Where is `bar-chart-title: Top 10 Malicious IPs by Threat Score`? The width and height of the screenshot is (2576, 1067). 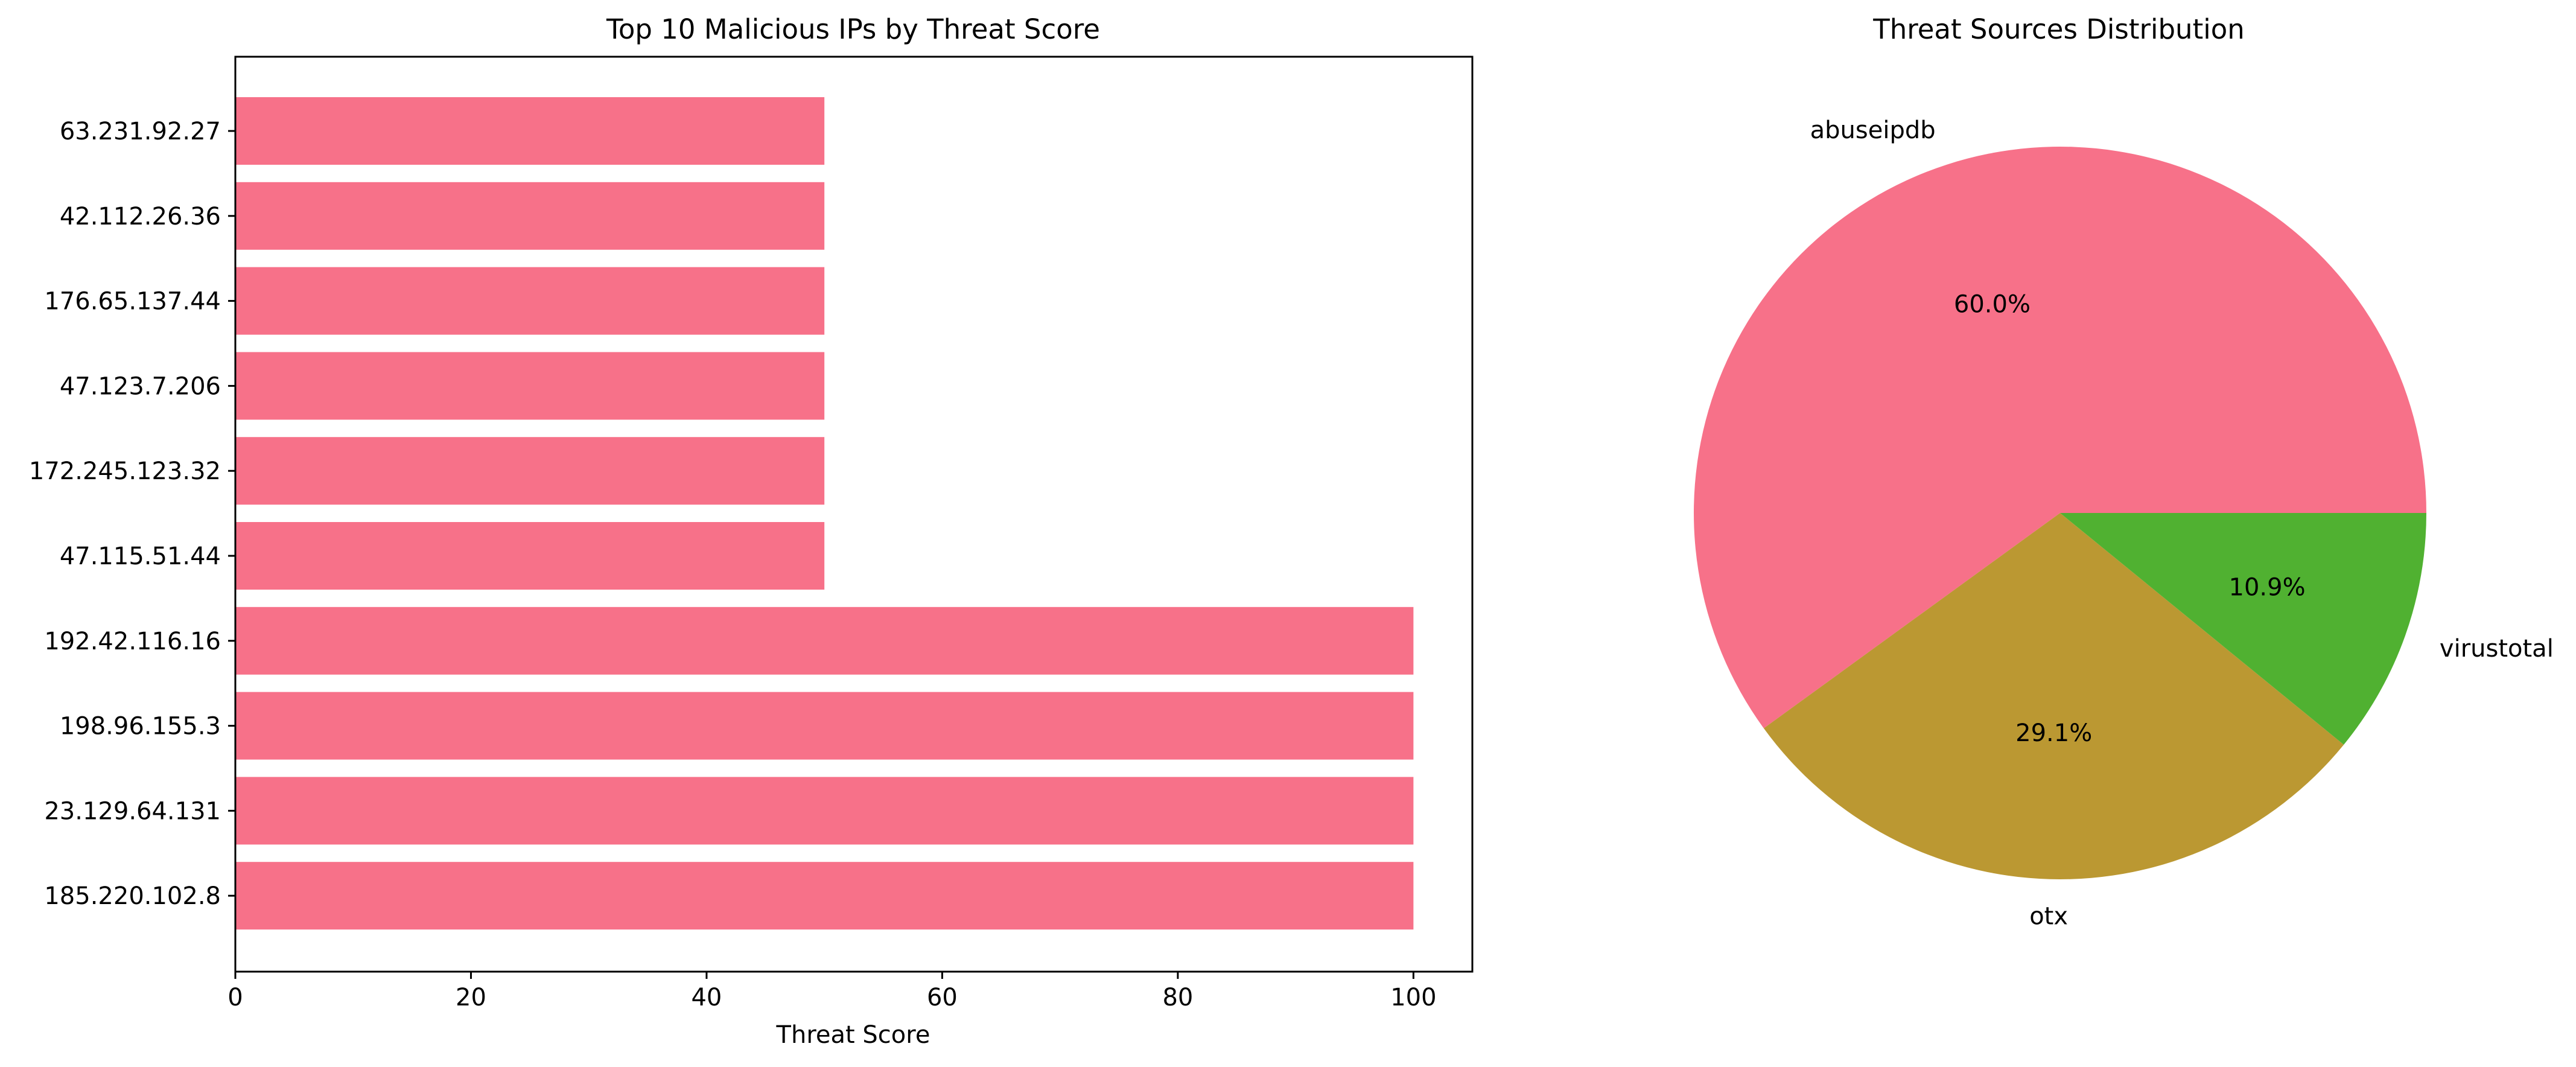
bar-chart-title: Top 10 Malicious IPs by Threat Score is located at coordinates (853, 29).